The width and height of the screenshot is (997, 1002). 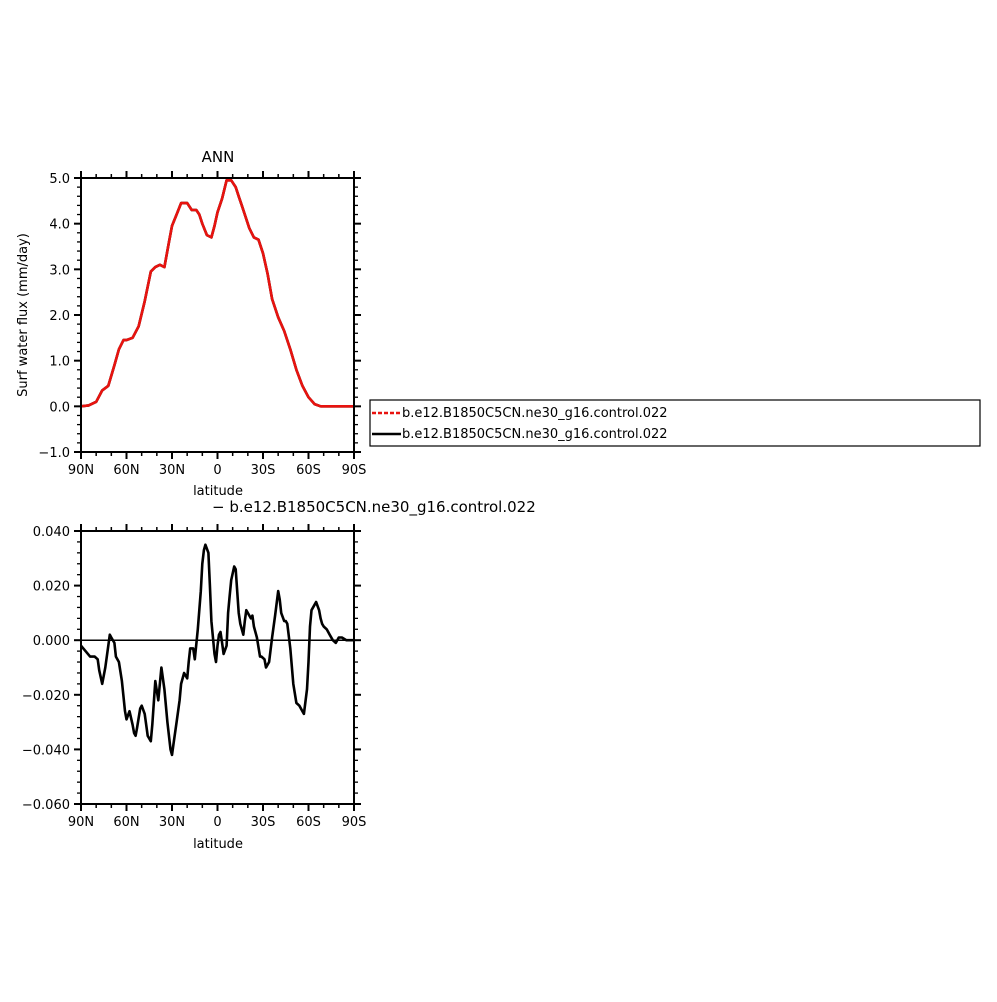 What do you see at coordinates (46, 696) in the screenshot?
I see `y-tick-label: −0.020` at bounding box center [46, 696].